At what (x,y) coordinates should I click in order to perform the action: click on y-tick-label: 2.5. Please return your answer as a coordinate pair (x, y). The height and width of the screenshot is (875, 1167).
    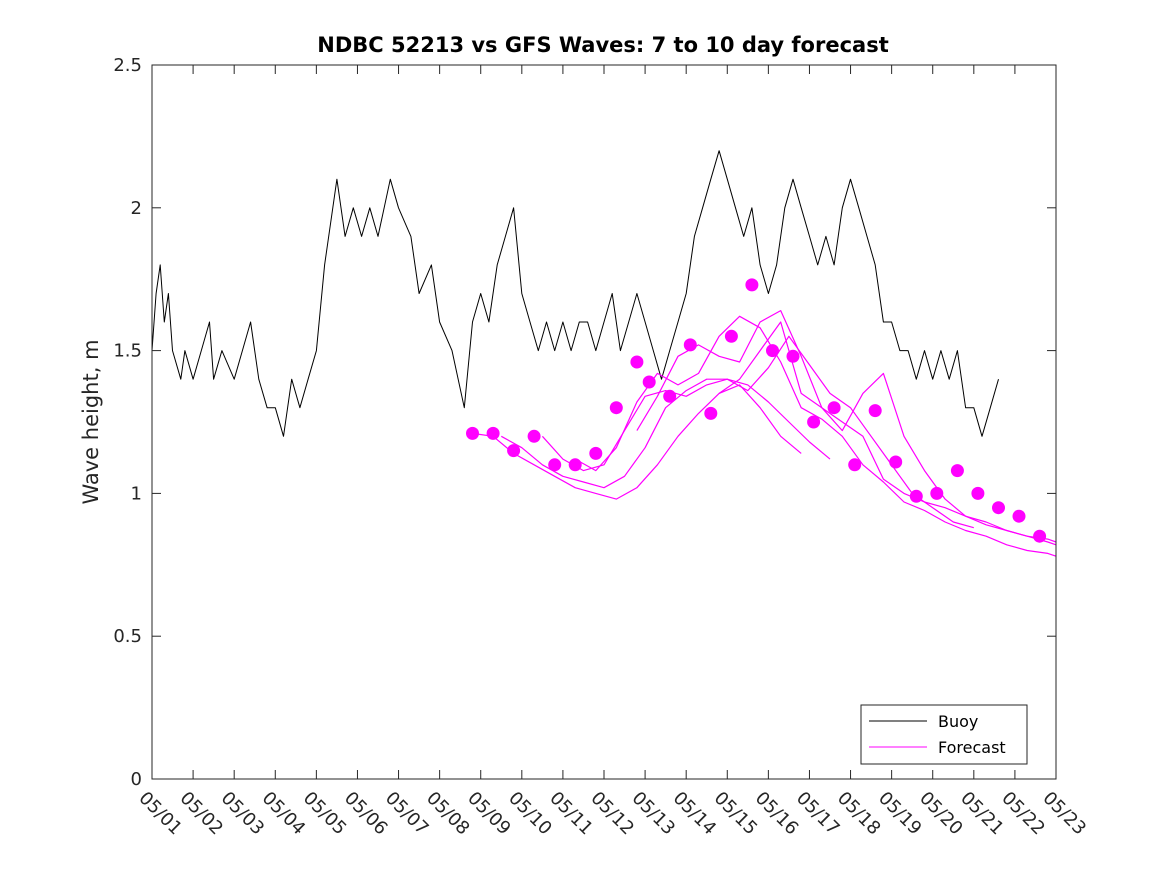
    Looking at the image, I should click on (127, 65).